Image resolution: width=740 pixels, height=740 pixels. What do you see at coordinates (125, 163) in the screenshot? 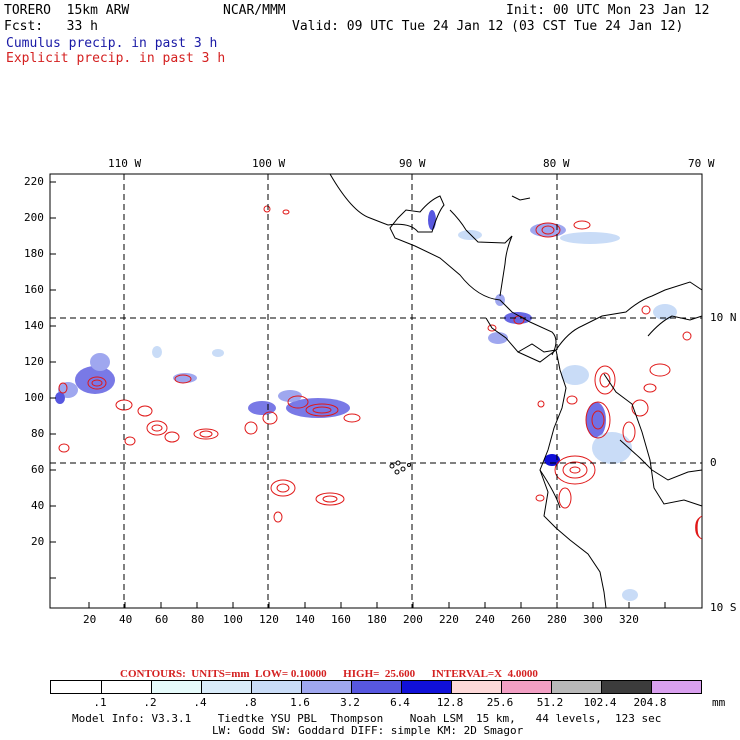
I see `lon-label: 110 W` at bounding box center [125, 163].